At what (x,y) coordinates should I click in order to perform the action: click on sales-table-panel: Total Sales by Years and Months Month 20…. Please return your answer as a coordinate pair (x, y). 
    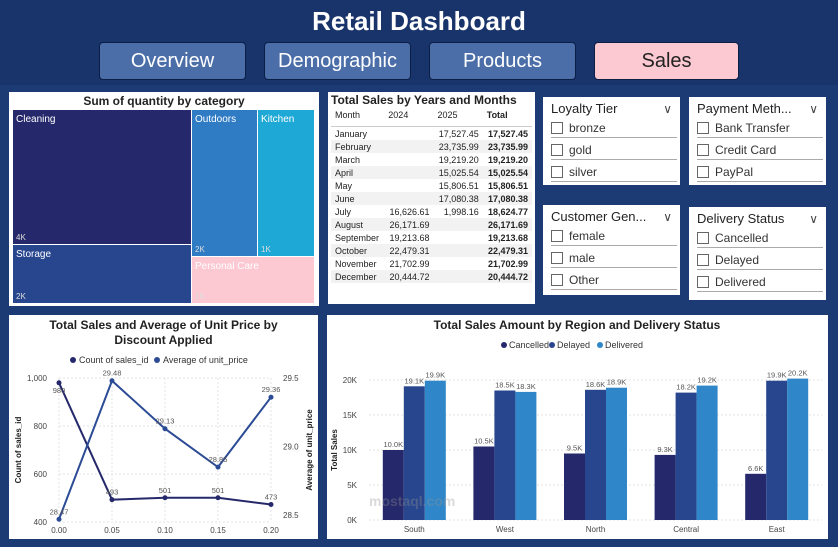
    Looking at the image, I should click on (431, 198).